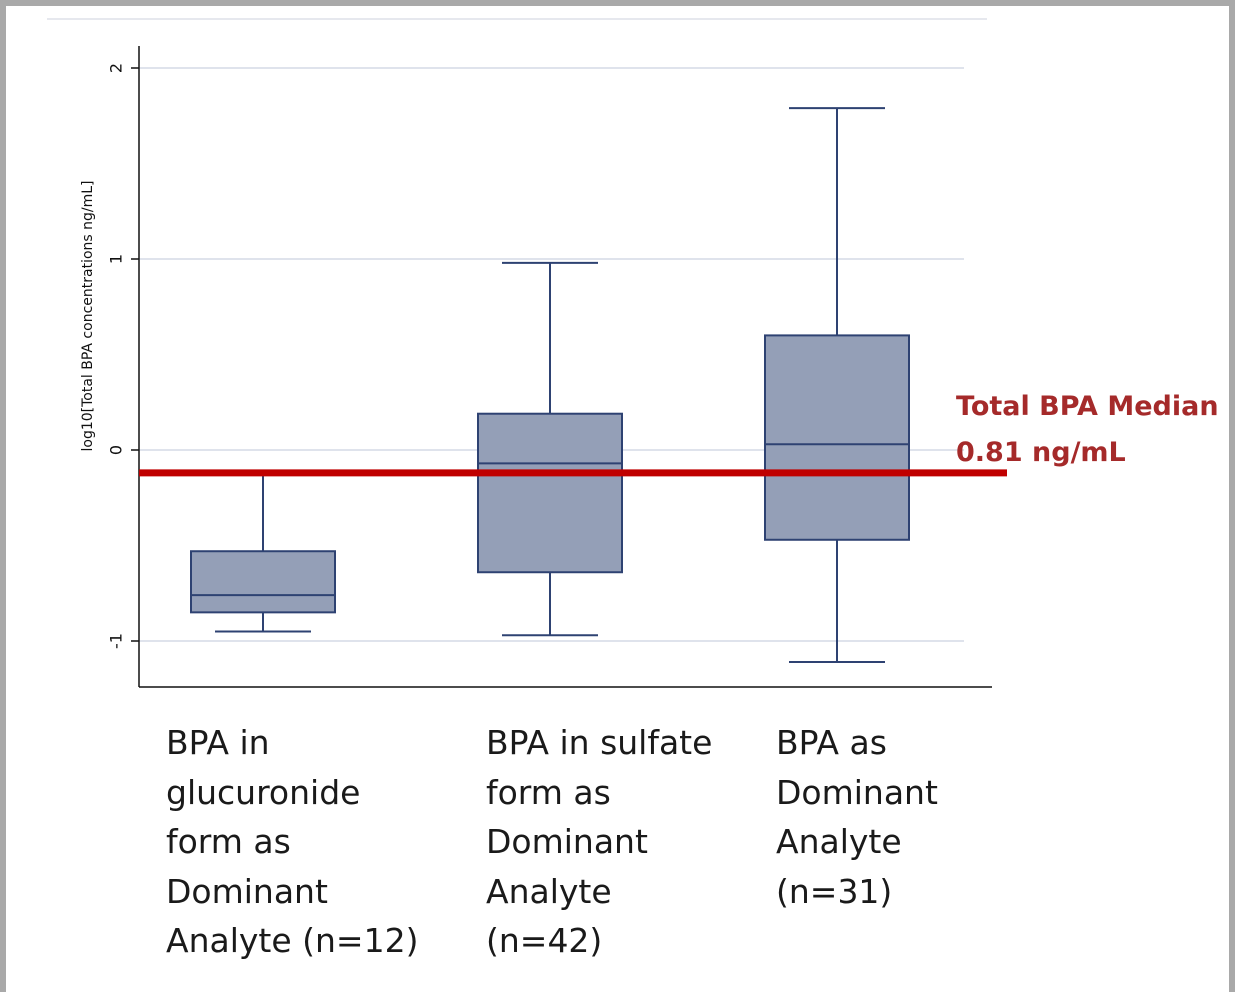 This screenshot has height=992, width=1235. What do you see at coordinates (116, 450) in the screenshot?
I see `y-tick-label-1: 0` at bounding box center [116, 450].